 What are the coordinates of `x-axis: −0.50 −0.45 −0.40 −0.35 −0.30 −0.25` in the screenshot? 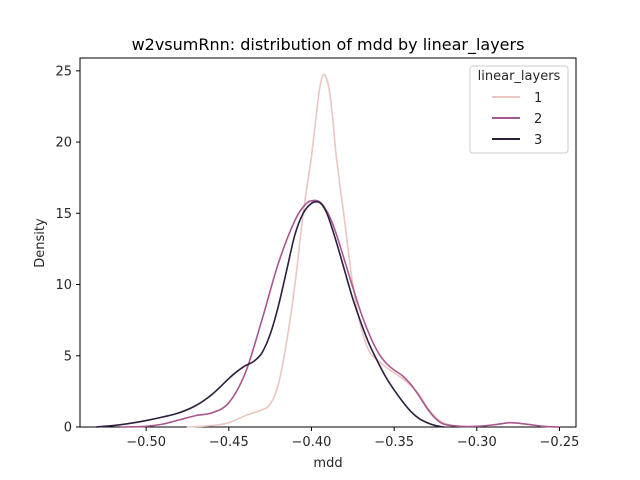 It's located at (352, 438).